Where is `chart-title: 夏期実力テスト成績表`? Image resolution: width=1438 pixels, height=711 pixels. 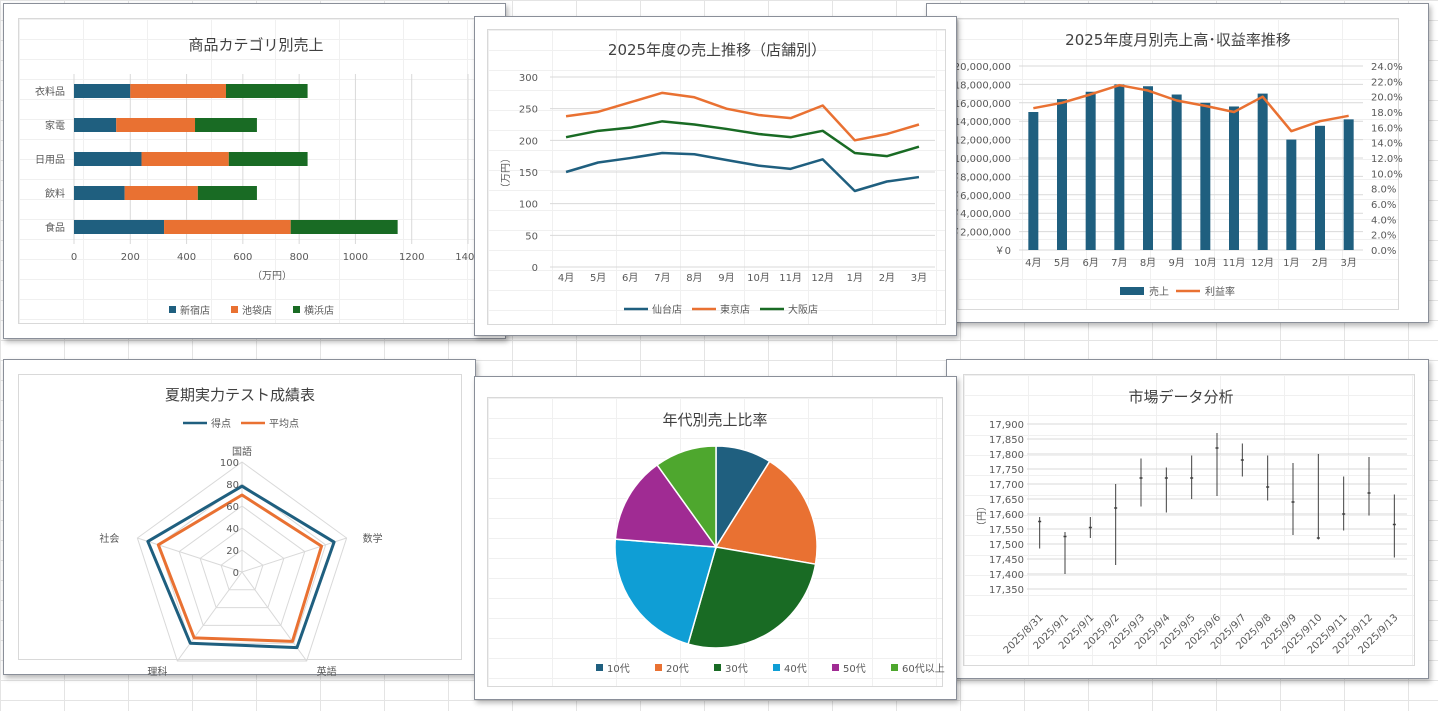 chart-title: 夏期実力テスト成績表 is located at coordinates (240, 395).